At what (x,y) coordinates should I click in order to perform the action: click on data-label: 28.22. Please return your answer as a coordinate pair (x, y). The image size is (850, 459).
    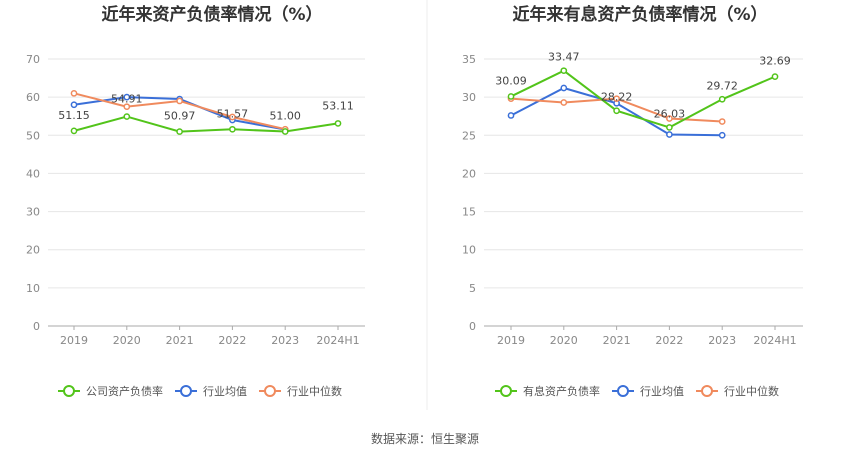
    Looking at the image, I should click on (617, 97).